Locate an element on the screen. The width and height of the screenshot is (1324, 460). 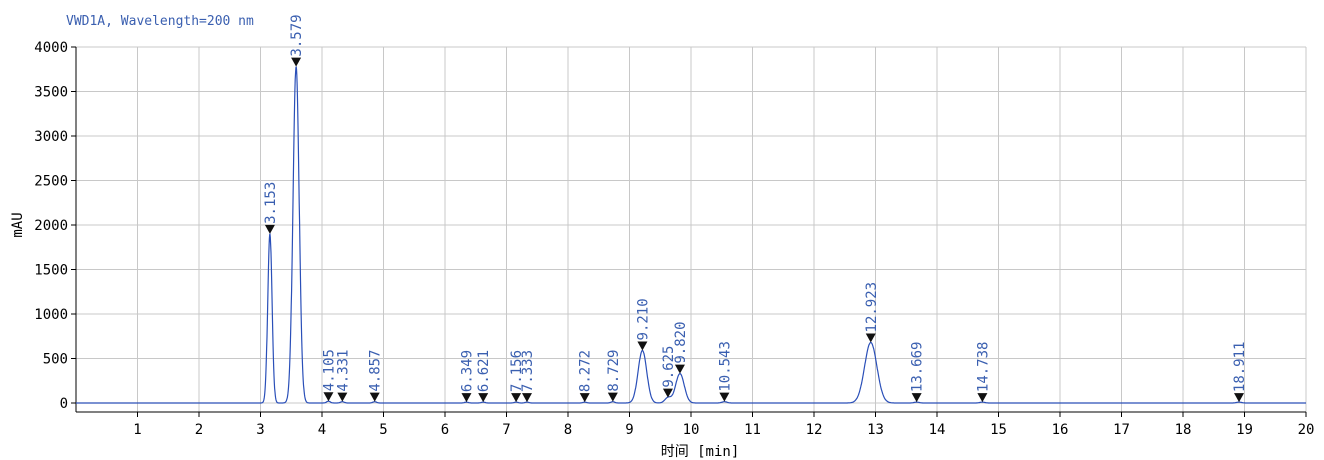
x-tick-label: 13 is located at coordinates (875, 430).